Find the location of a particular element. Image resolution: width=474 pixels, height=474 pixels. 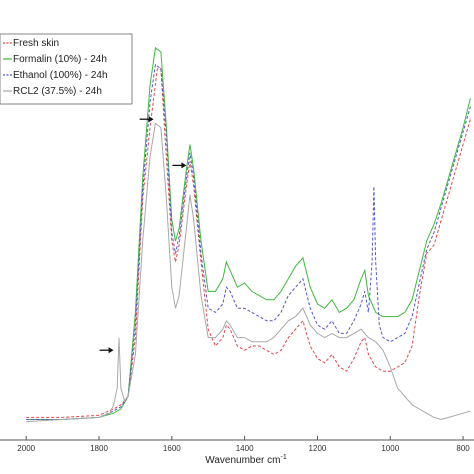

legend-box is located at coordinates (66, 69).